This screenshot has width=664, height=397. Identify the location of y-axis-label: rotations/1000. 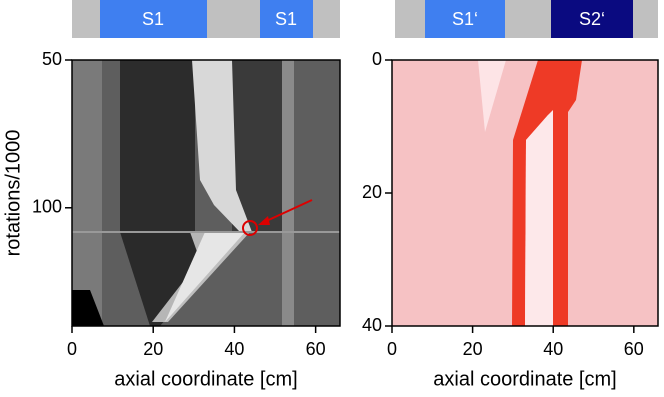
(13, 193).